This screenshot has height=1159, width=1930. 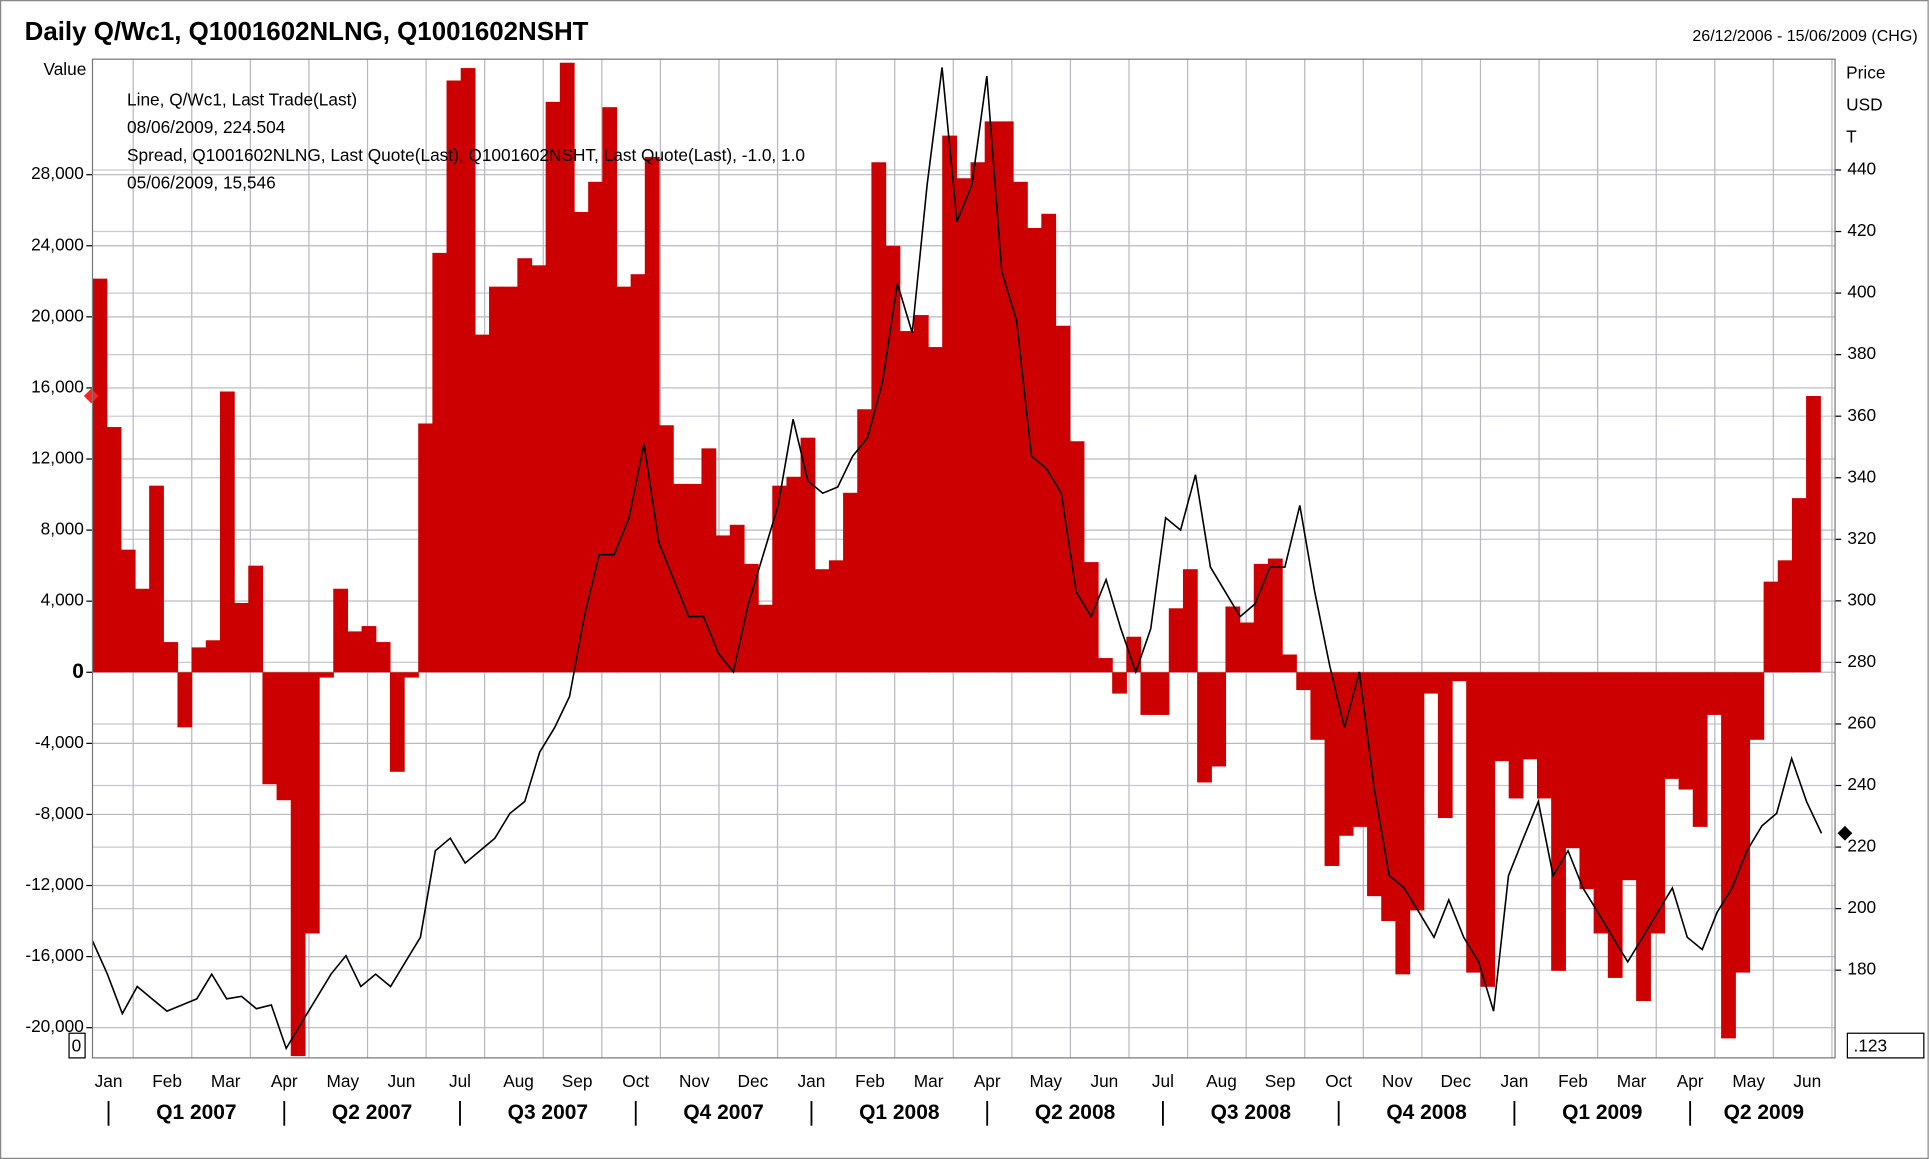 What do you see at coordinates (77, 1045) in the screenshot?
I see `corner-label: 0` at bounding box center [77, 1045].